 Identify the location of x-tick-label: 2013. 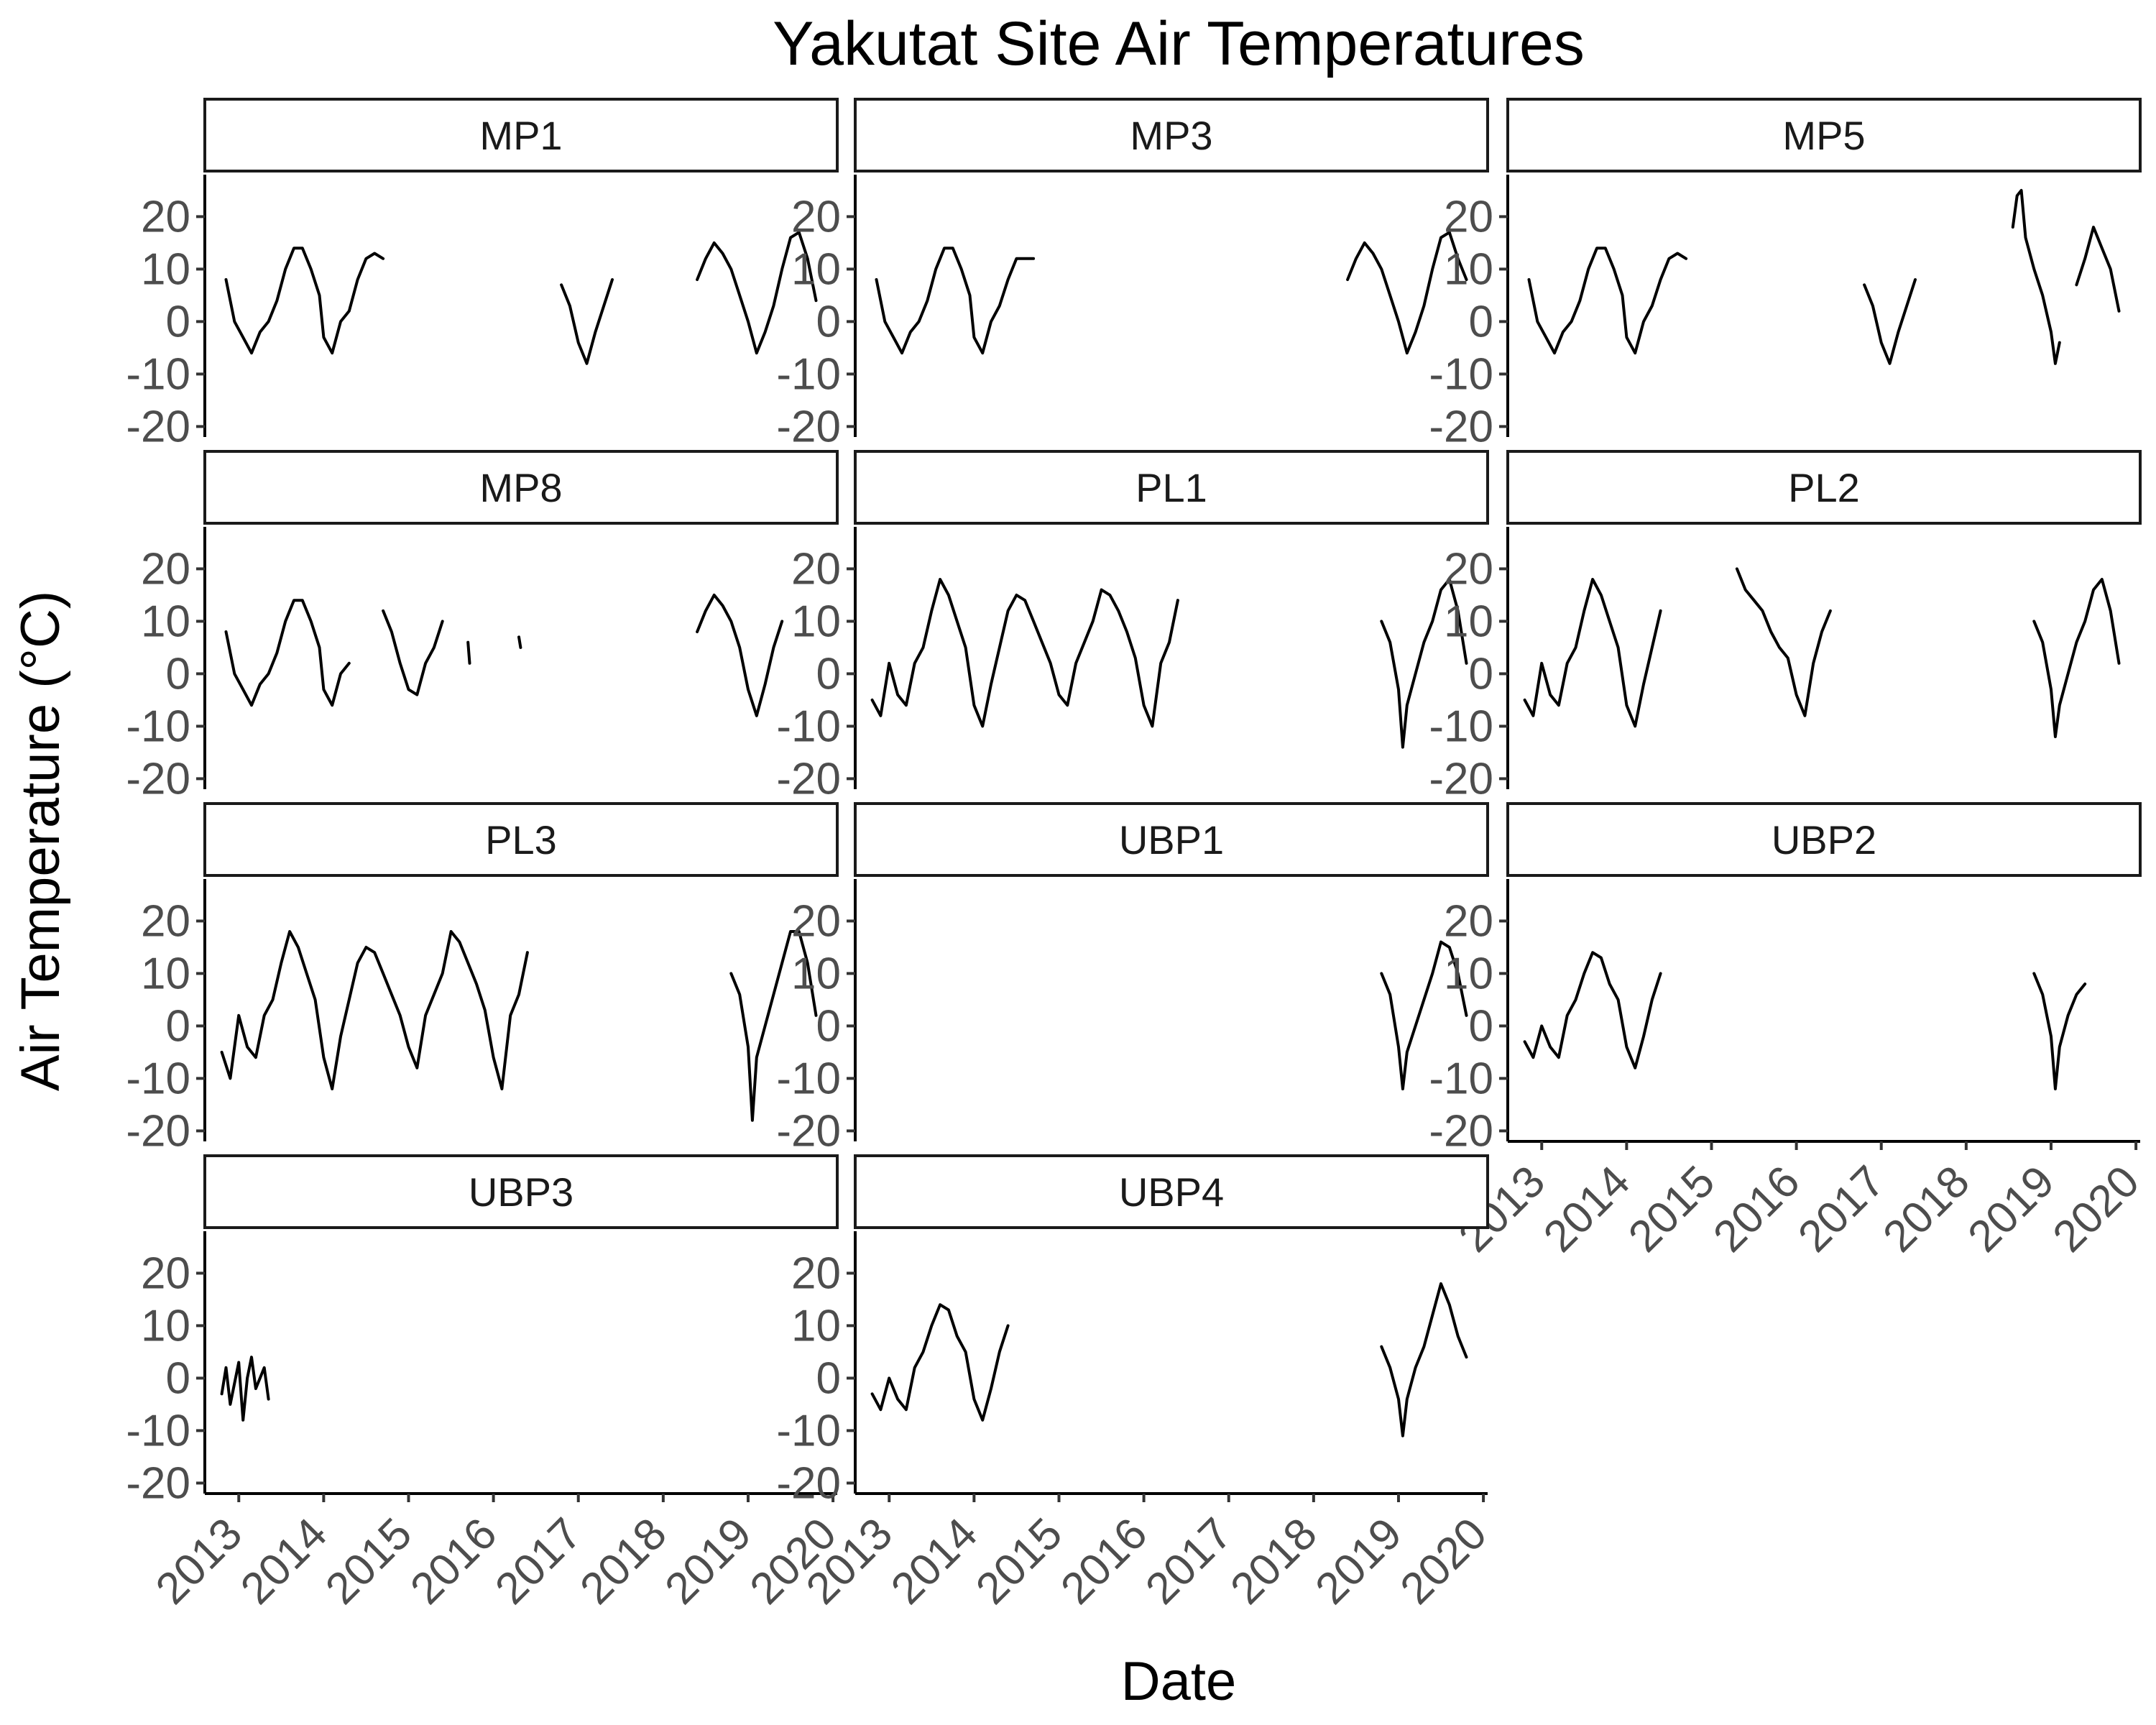
(199, 1561).